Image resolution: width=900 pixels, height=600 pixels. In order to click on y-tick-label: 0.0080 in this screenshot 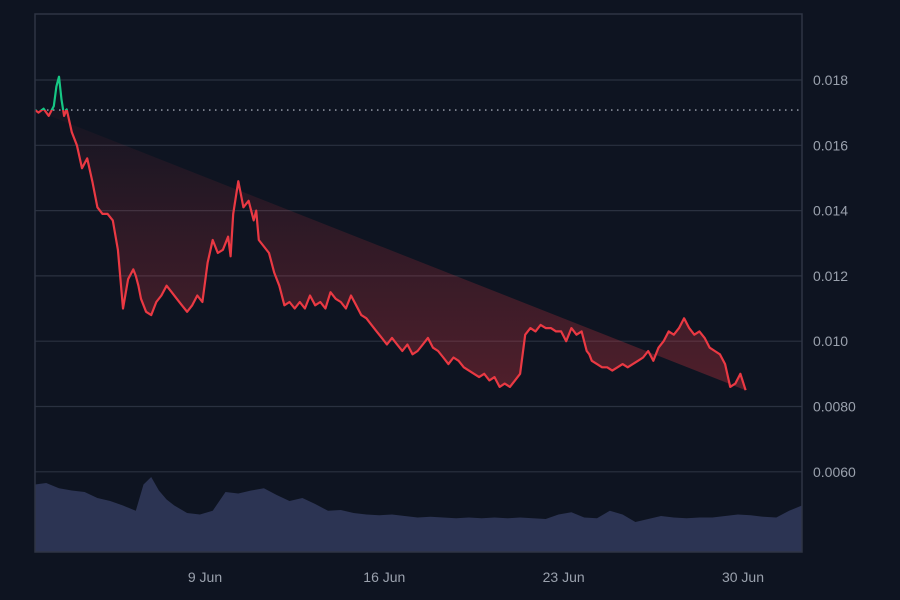, I will do `click(834, 407)`.